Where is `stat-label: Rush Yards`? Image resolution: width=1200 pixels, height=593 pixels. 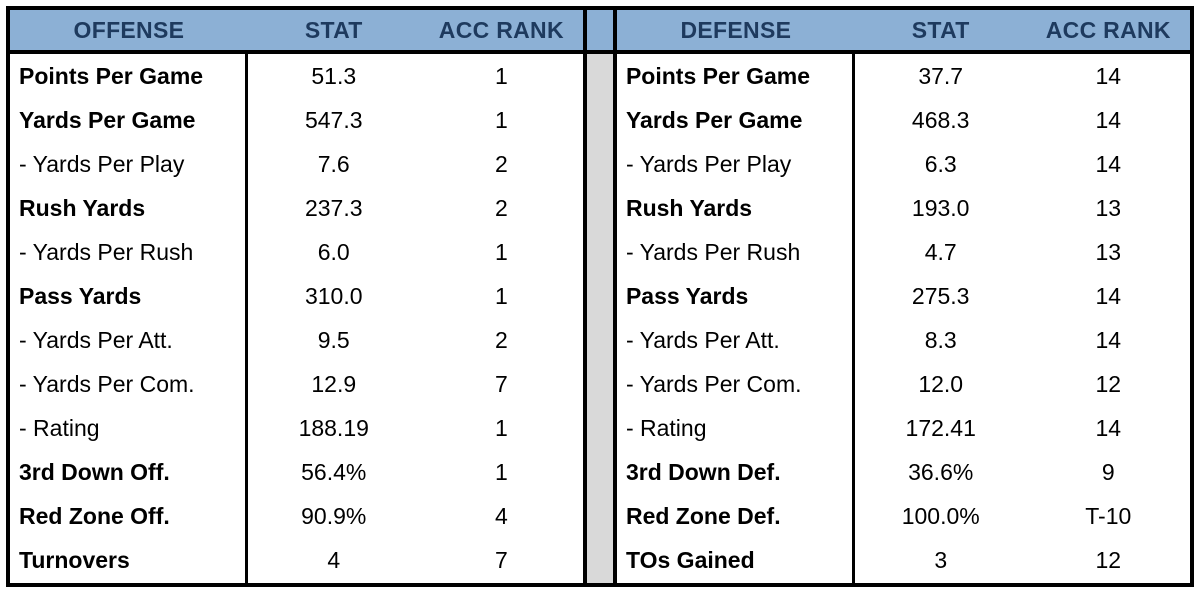
stat-label: Rush Yards is located at coordinates (736, 208).